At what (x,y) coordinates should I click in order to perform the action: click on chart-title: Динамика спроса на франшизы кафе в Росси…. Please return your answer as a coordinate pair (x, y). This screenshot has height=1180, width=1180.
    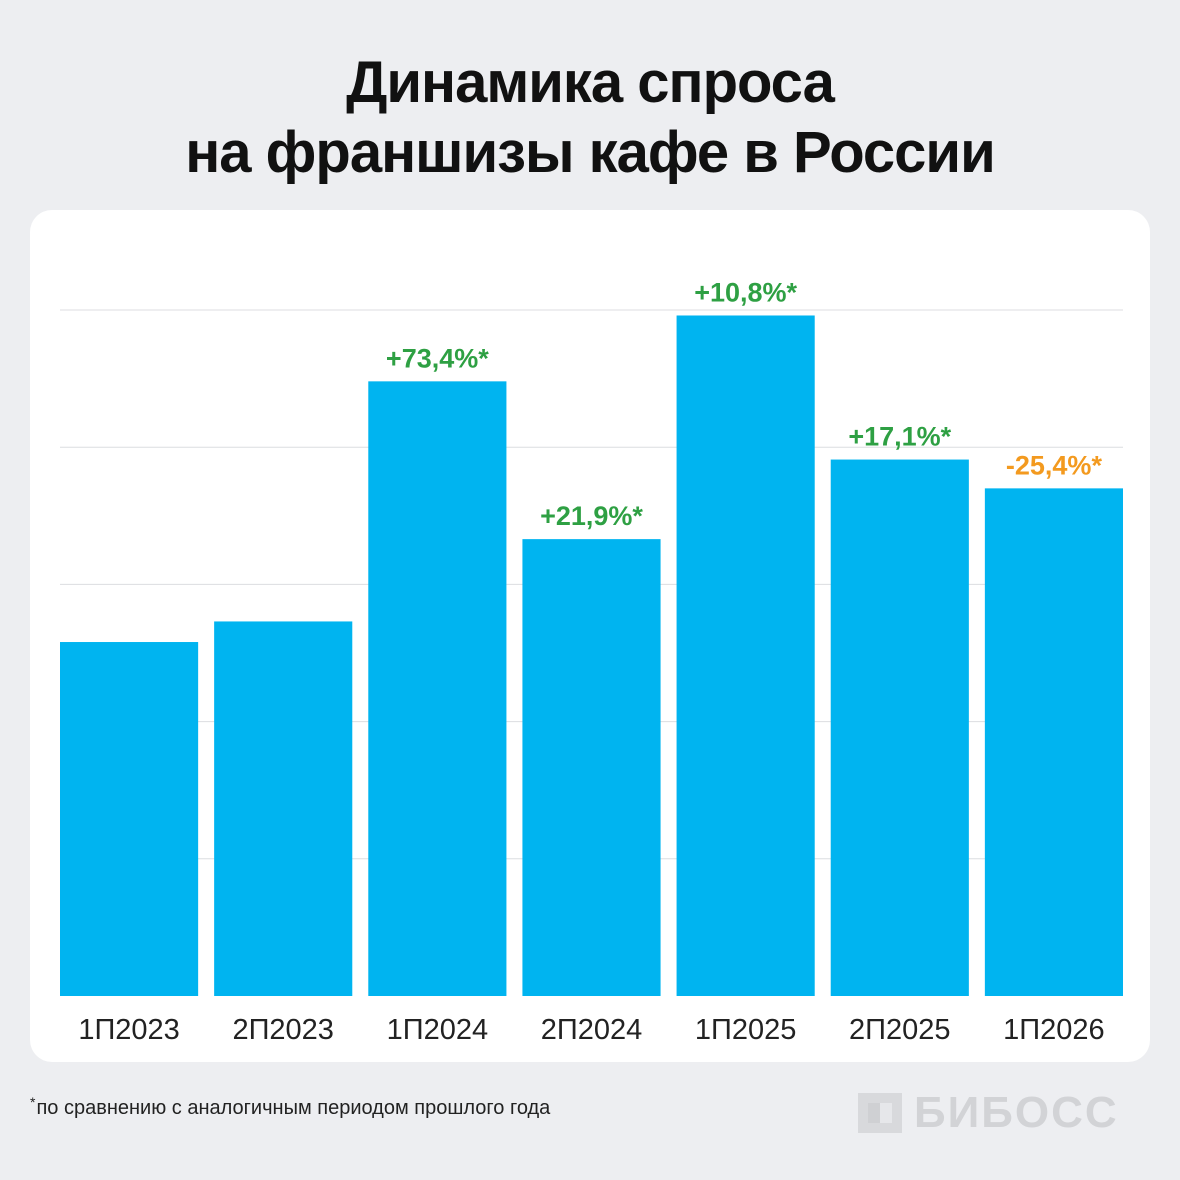
    Looking at the image, I should click on (590, 118).